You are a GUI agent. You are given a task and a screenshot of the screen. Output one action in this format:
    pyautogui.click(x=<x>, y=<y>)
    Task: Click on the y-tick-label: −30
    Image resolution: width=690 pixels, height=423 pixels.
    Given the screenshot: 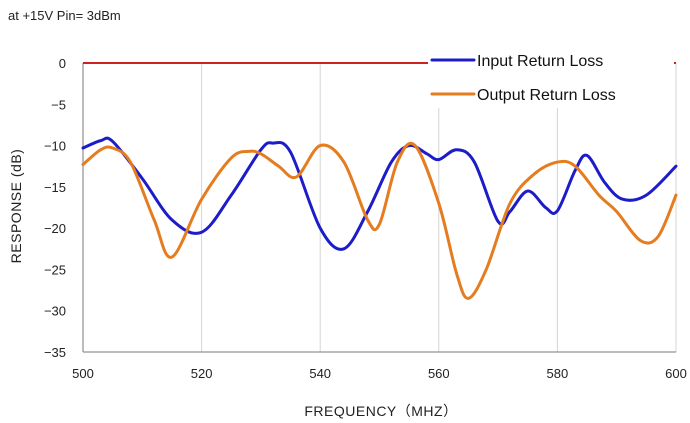 What is the action you would take?
    pyautogui.click(x=55, y=311)
    